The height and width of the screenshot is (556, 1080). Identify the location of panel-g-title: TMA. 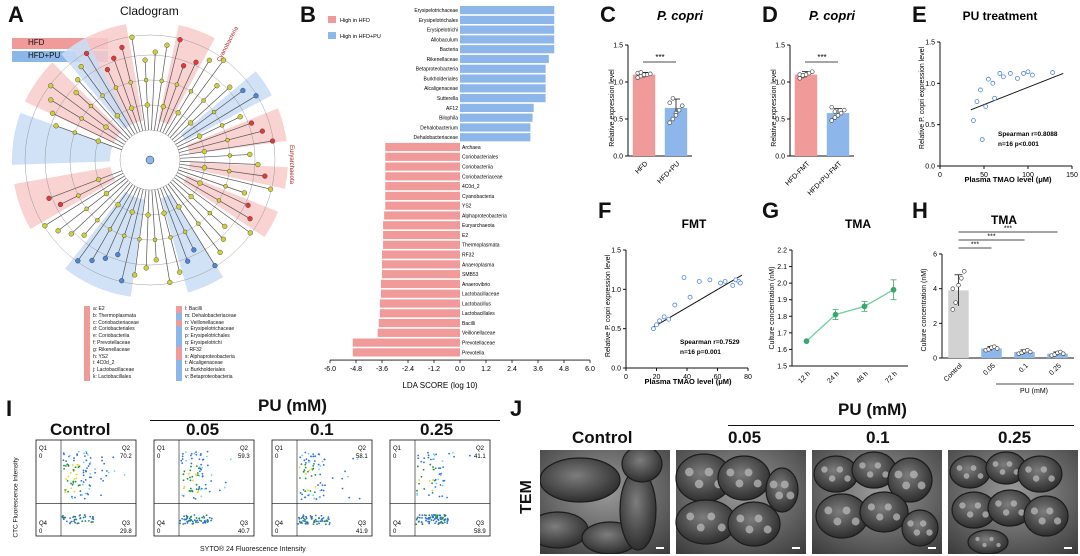
(858, 224).